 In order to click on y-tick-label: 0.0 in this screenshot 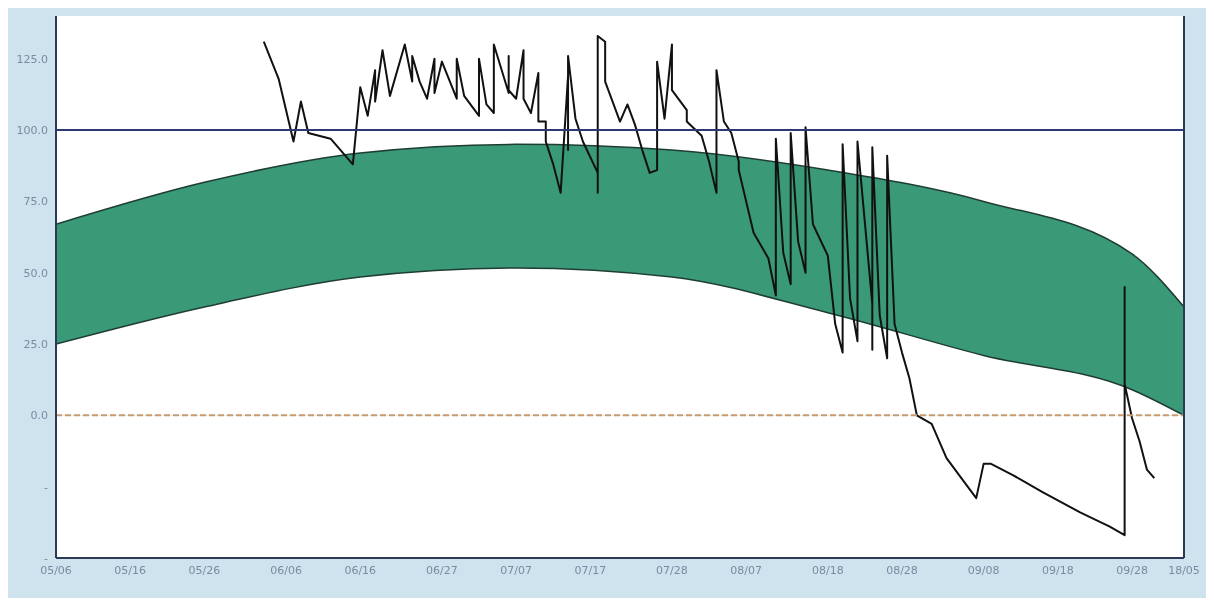, I will do `click(39, 416)`.